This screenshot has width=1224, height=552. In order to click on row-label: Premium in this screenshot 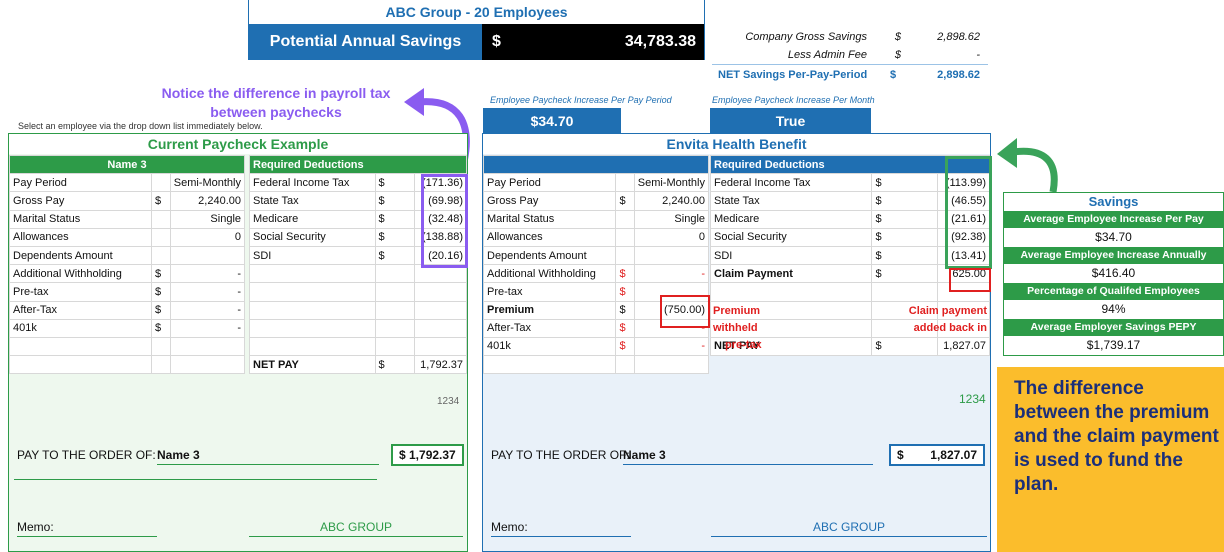, I will do `click(549, 310)`.